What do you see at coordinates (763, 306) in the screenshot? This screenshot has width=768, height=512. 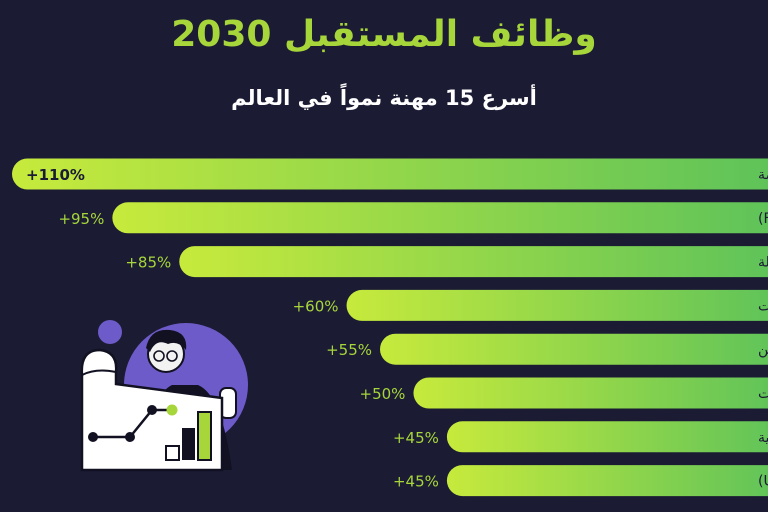 I see `category-label-3: مطورو البرامج والتطبيقات` at bounding box center [763, 306].